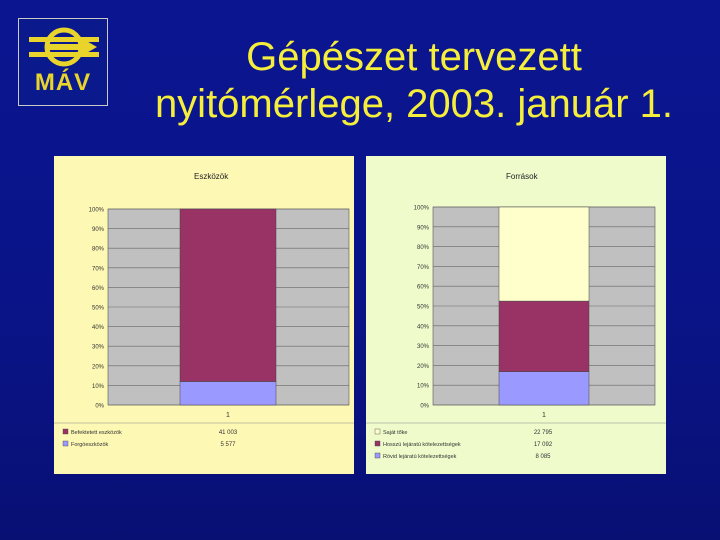 The height and width of the screenshot is (540, 720). What do you see at coordinates (544, 415) in the screenshot?
I see `liabilities-xtick-label: 1` at bounding box center [544, 415].